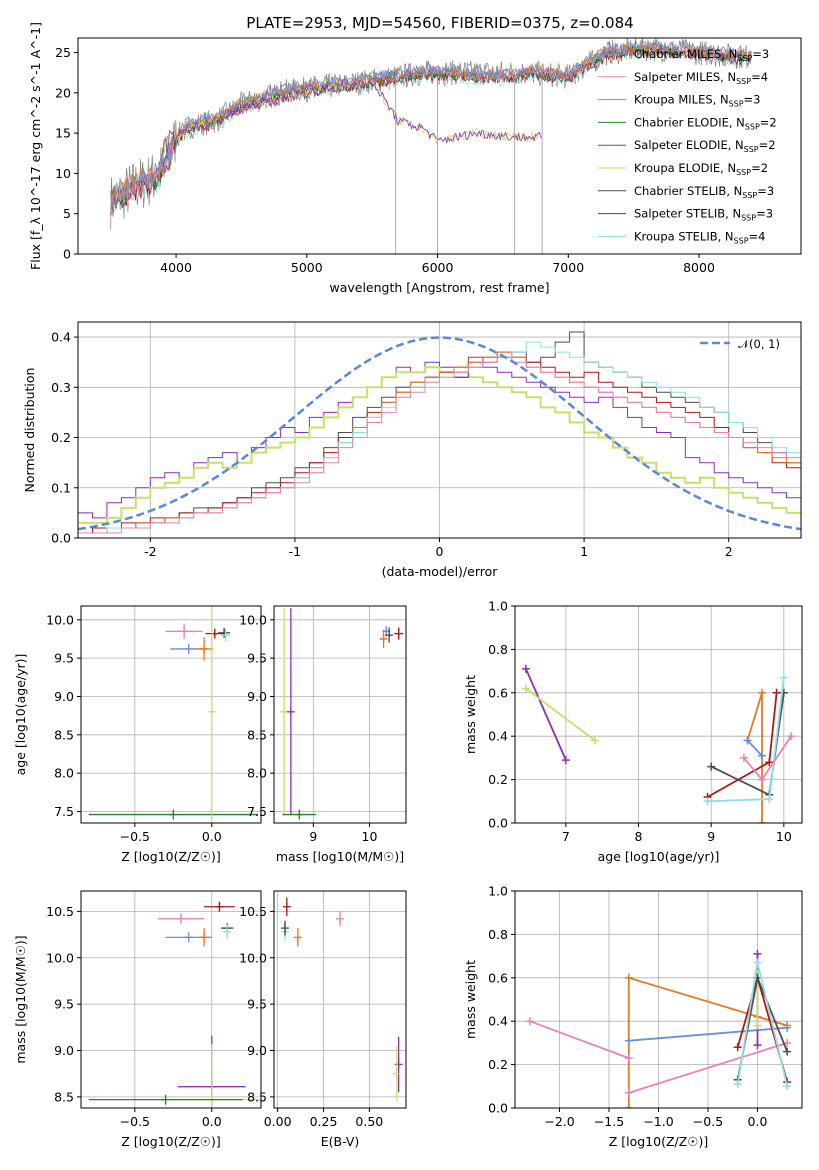  I want to click on residuals-xtick-label: -1, so click(295, 551).